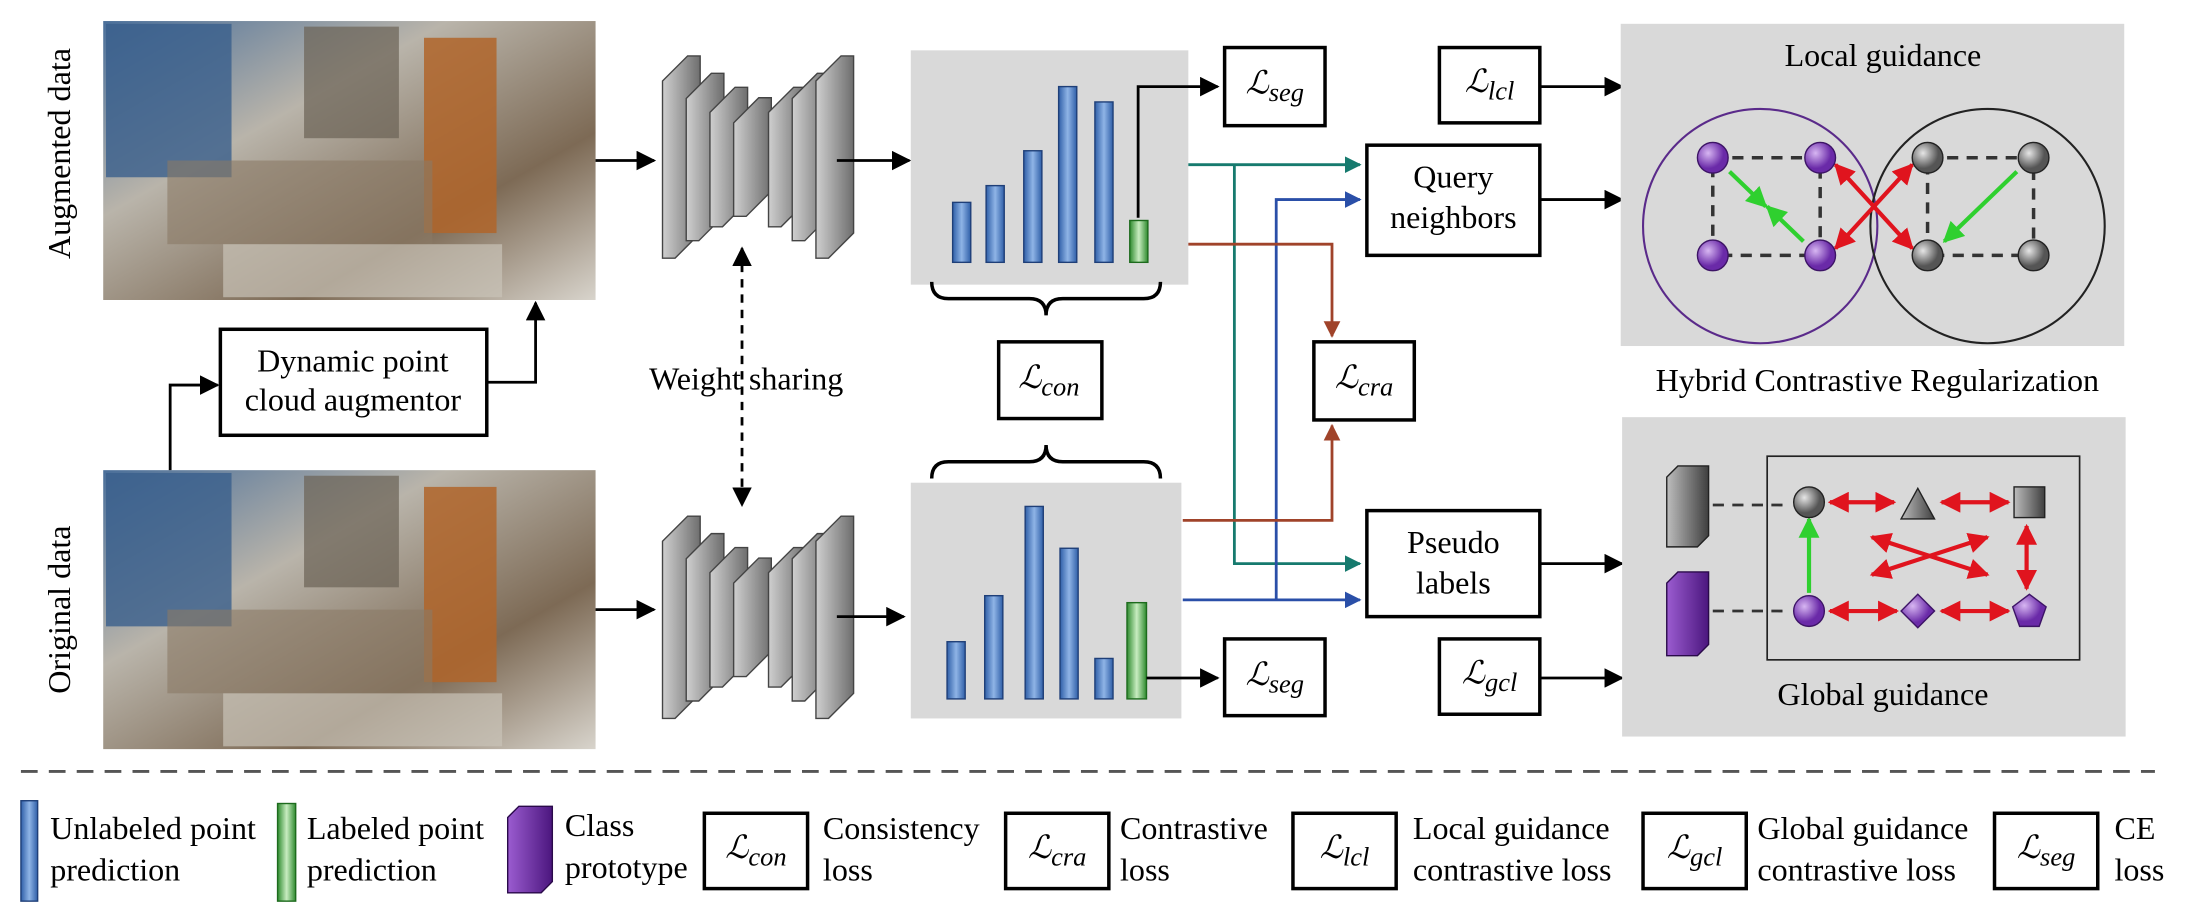  I want to click on legend-label: Local guidance, so click(1511, 828).